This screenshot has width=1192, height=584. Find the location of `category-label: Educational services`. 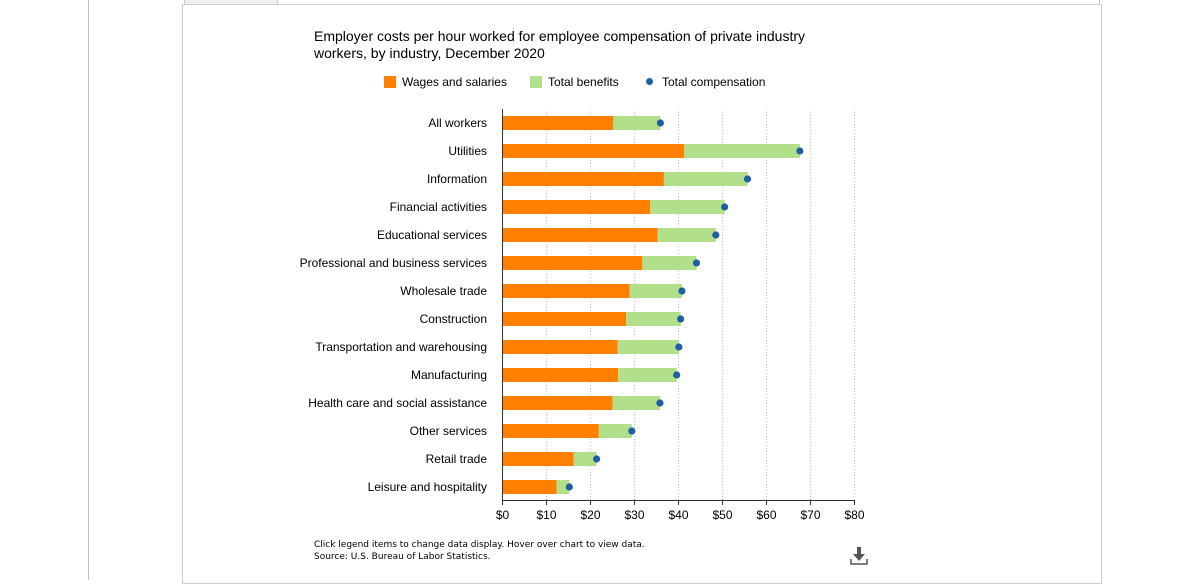

category-label: Educational services is located at coordinates (432, 235).